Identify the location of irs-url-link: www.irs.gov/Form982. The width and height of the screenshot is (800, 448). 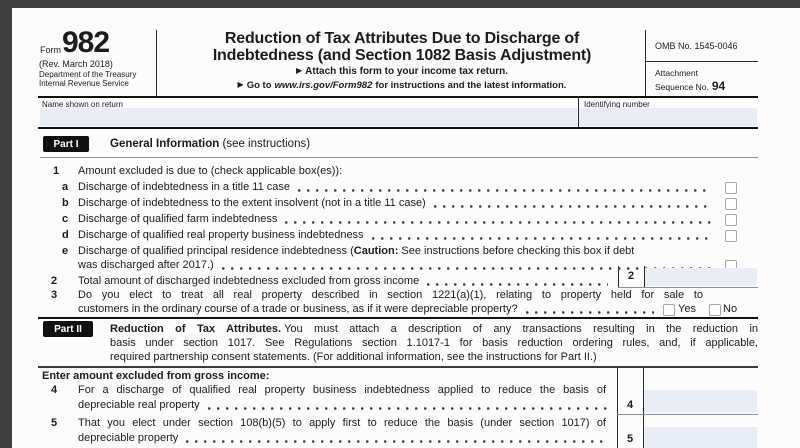
(323, 85).